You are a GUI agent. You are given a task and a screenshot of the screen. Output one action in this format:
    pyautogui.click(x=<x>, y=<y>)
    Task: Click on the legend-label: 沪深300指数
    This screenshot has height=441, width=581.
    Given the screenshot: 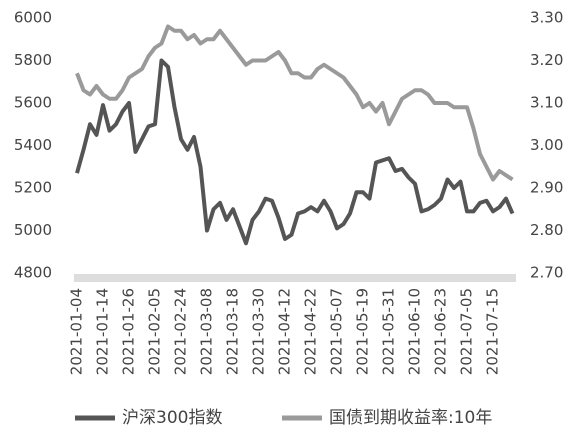 What is the action you would take?
    pyautogui.click(x=172, y=418)
    